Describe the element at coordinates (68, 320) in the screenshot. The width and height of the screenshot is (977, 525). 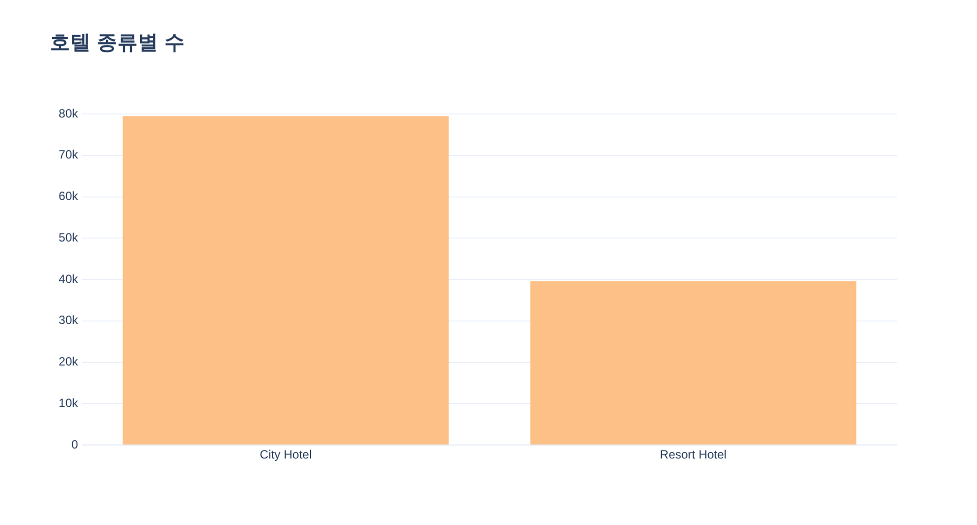
I see `y-tick-label: 30k` at that location.